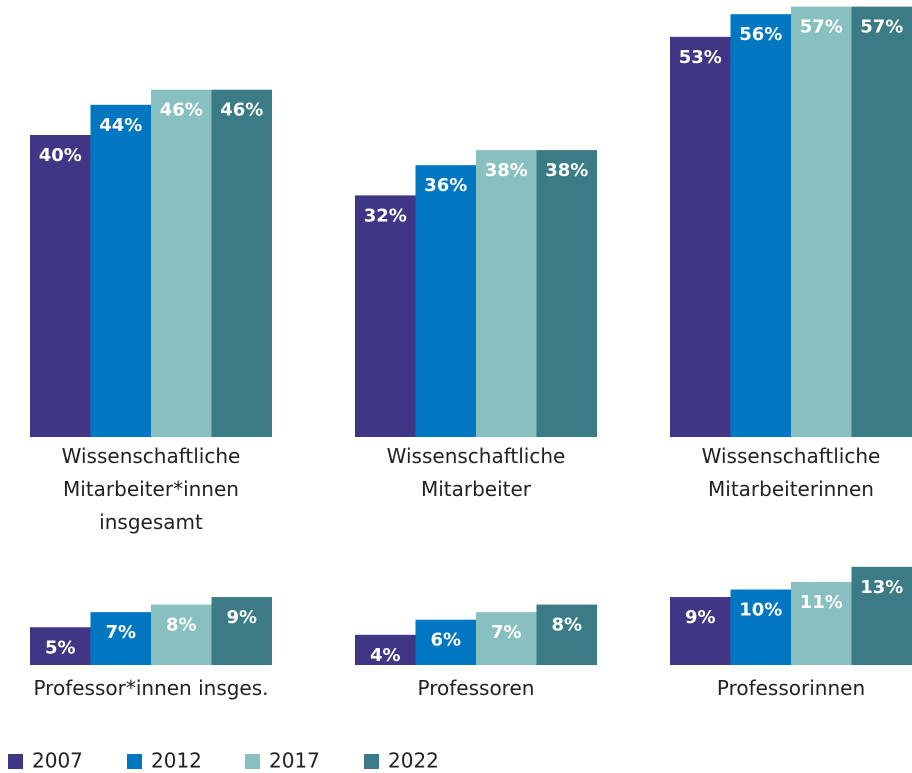 This screenshot has height=773, width=912. I want to click on category-label: Wissenschaftliche Mitarbeiterinnen, so click(791, 472).